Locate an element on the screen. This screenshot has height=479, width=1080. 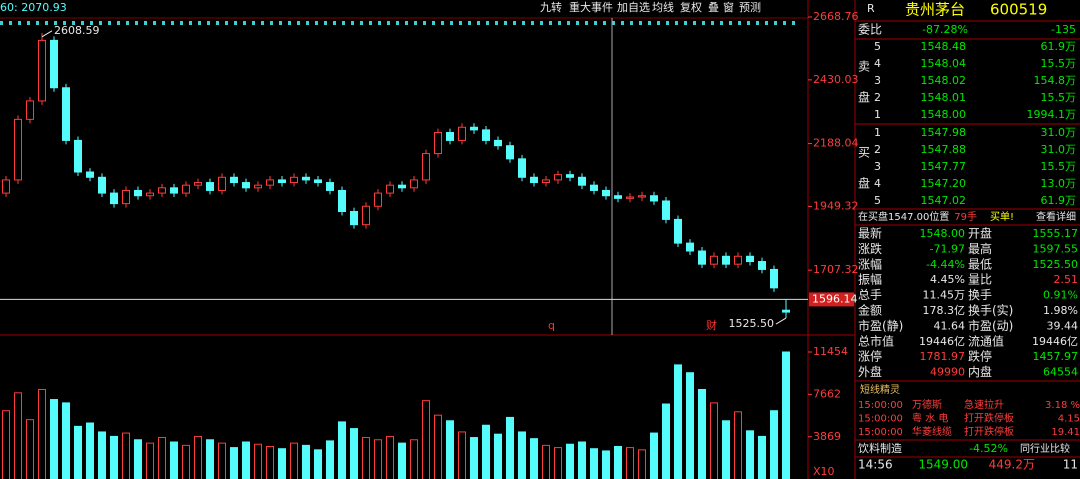
toolbar-button: 九转 is located at coordinates (551, 7).